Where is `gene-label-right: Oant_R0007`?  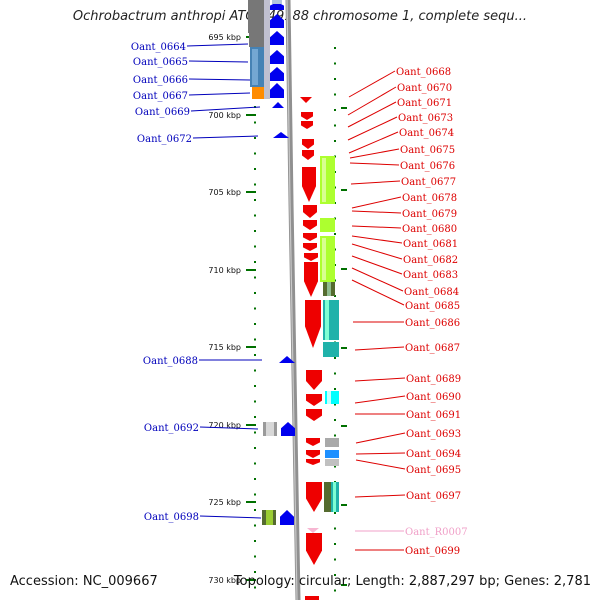 gene-label-right: Oant_R0007 is located at coordinates (436, 532).